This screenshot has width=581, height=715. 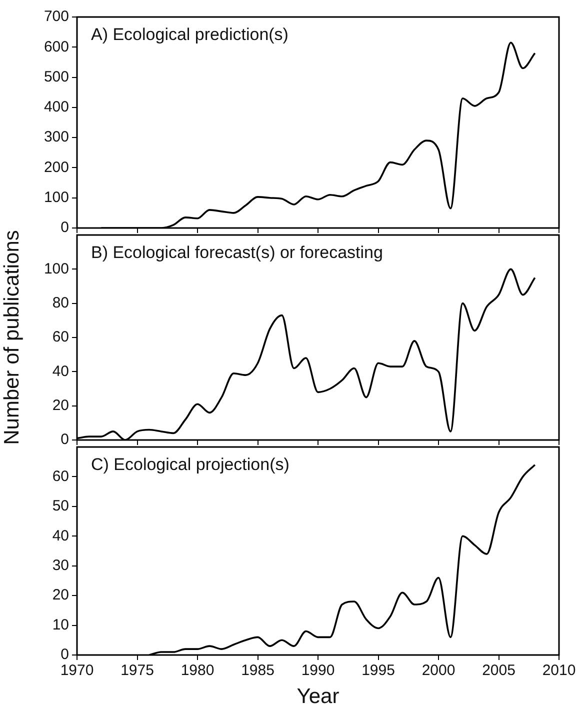 What do you see at coordinates (439, 671) in the screenshot?
I see `x-tick-label: 2000` at bounding box center [439, 671].